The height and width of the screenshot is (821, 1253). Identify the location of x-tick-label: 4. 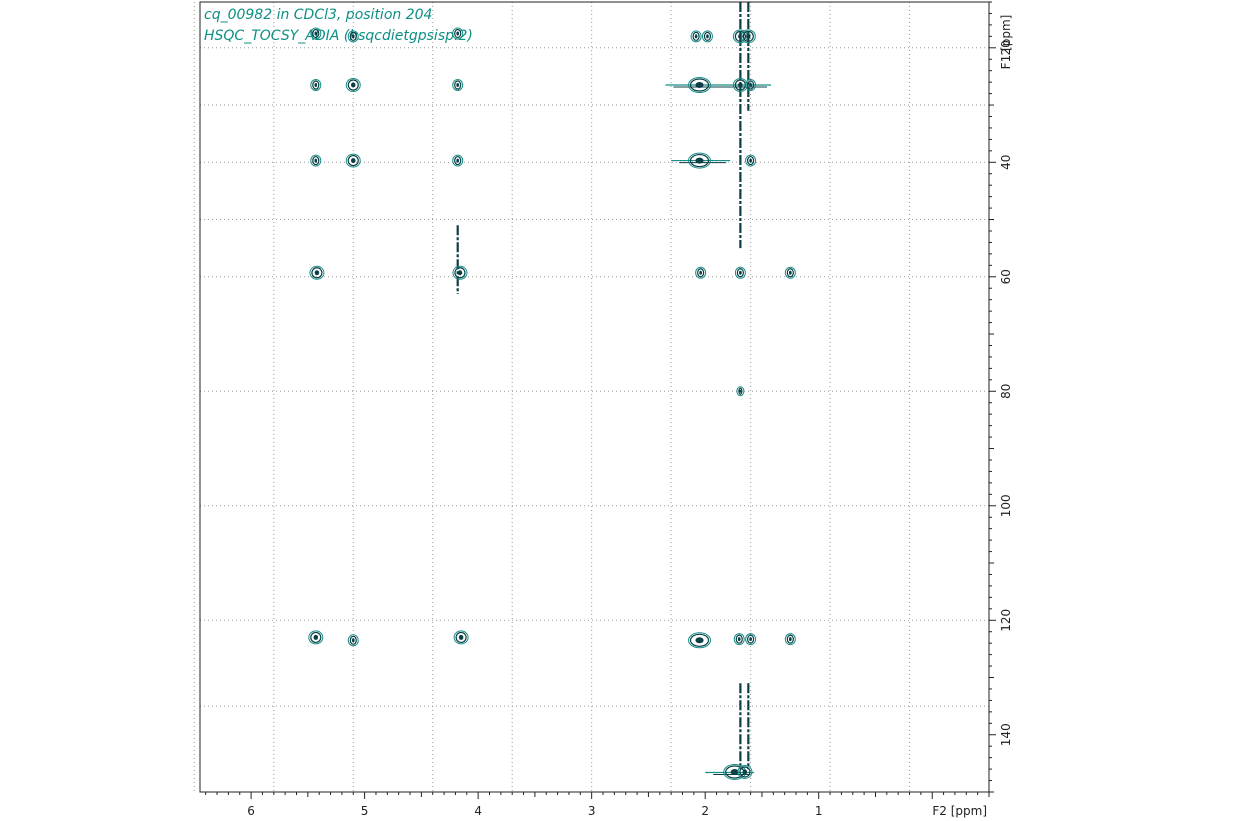
(478, 811).